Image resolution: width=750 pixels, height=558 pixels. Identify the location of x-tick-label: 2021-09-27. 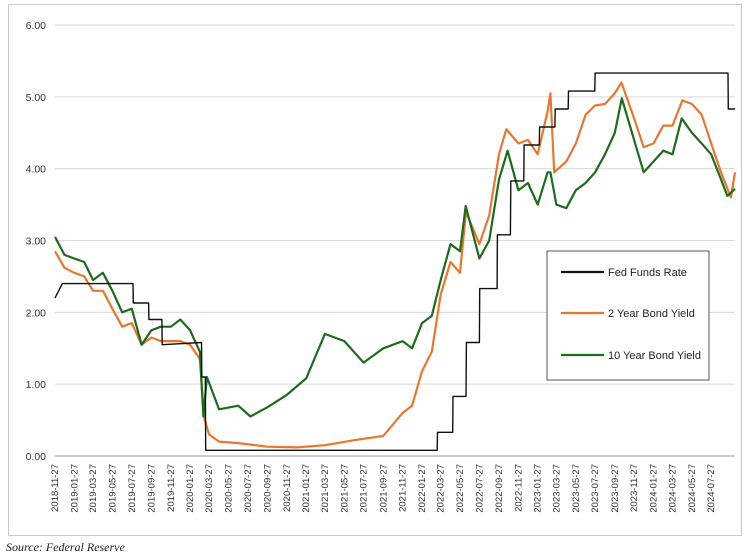
(383, 488).